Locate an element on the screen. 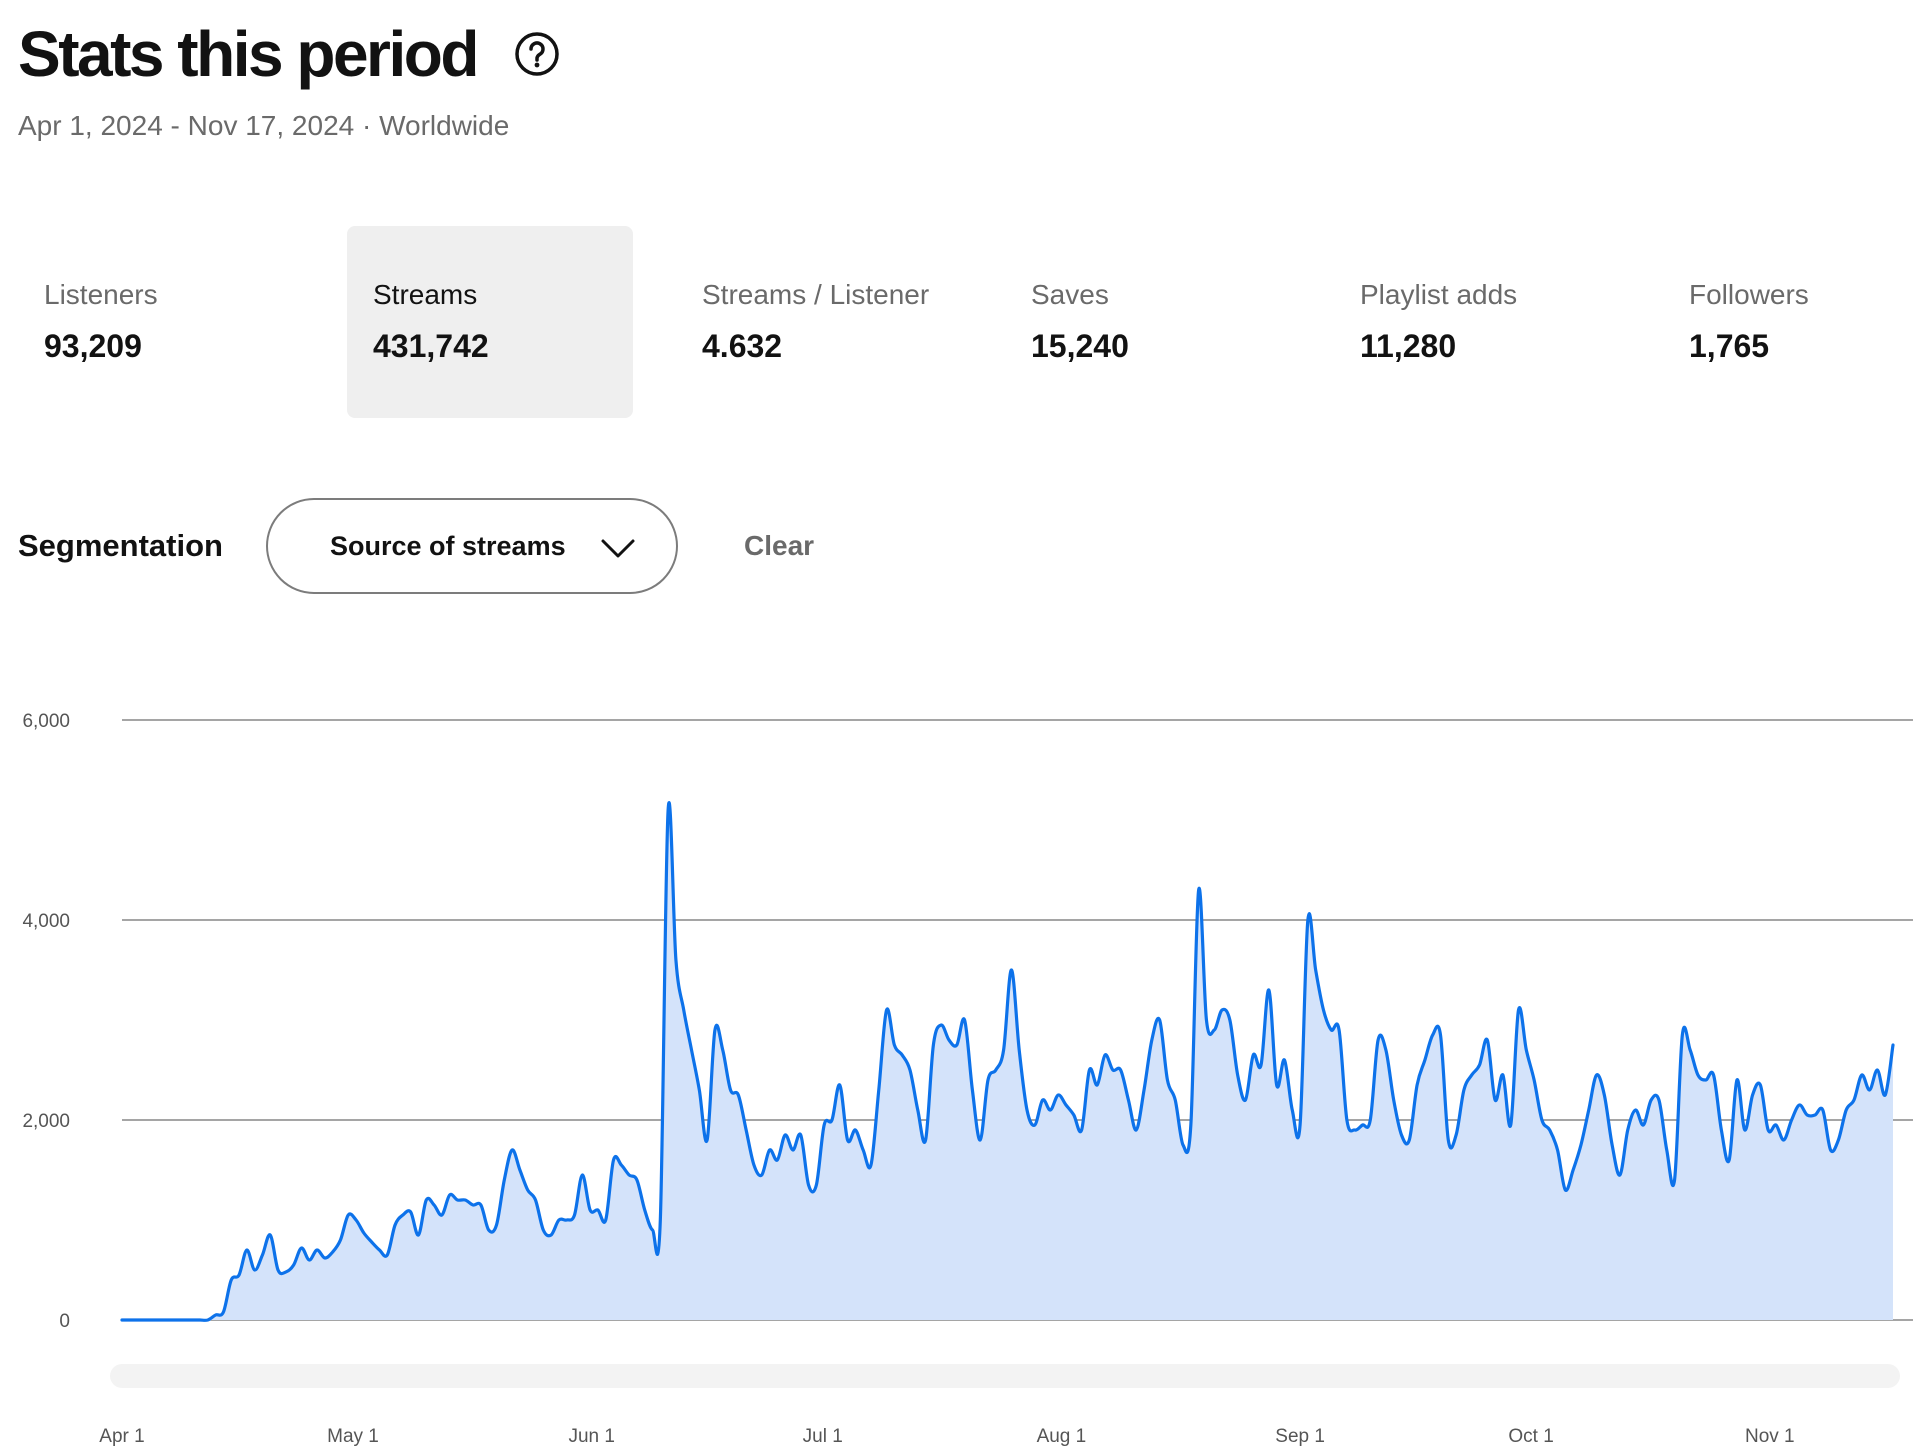  x-tick-label: Jun 1 is located at coordinates (591, 1436).